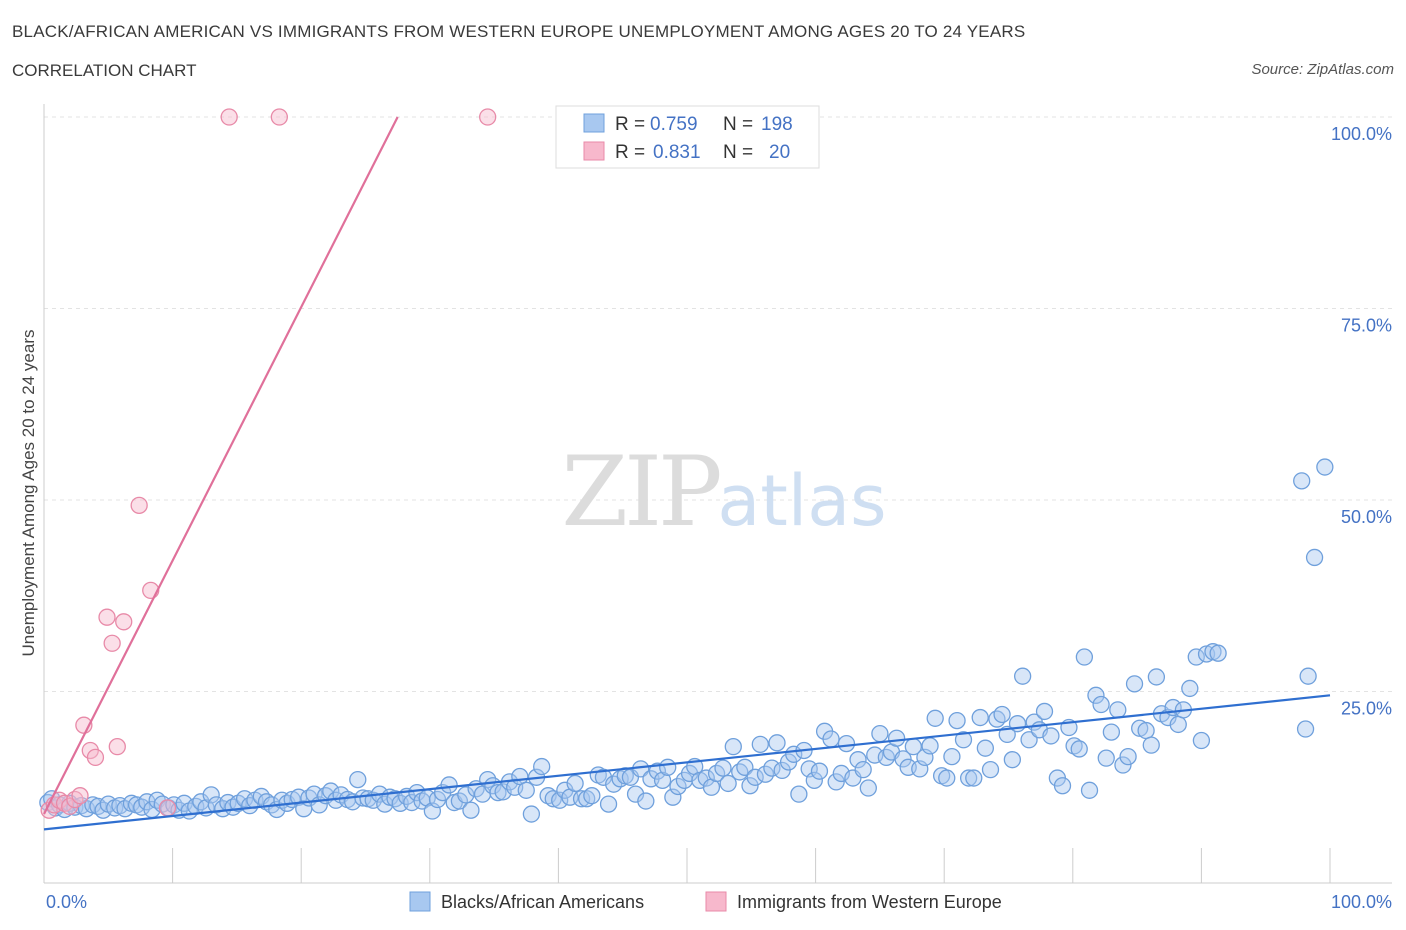  I want to click on stats-n-value-pink: 20, so click(779, 152).